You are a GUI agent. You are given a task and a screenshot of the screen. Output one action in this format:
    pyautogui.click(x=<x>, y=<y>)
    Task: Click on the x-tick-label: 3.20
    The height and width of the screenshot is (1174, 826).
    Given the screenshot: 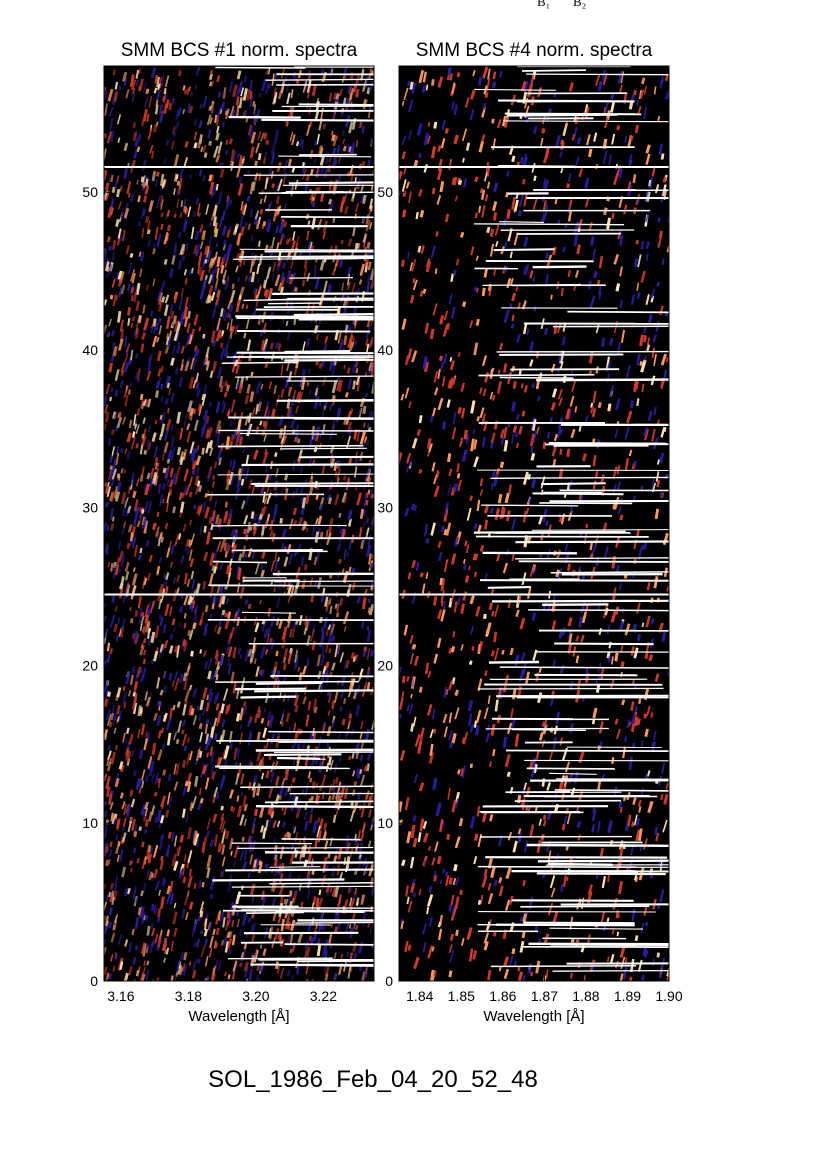 What is the action you would take?
    pyautogui.click(x=255, y=996)
    